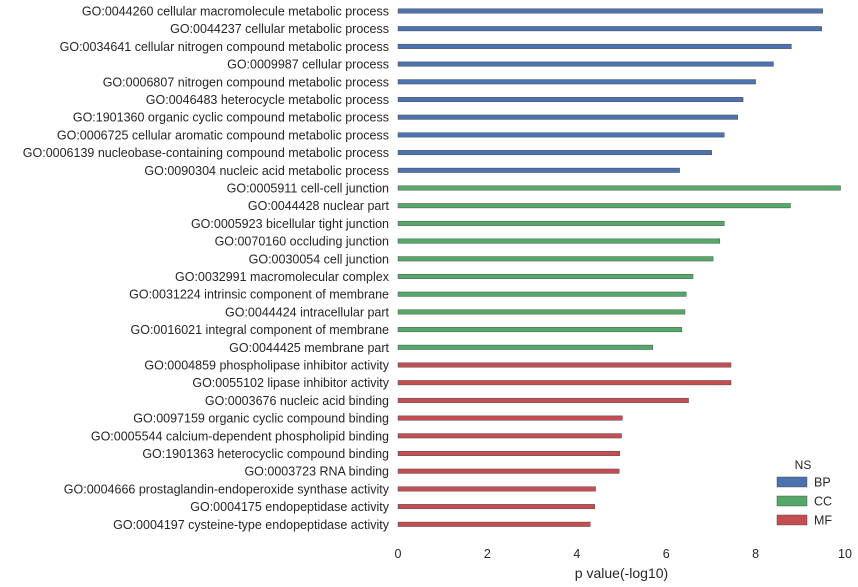 The image size is (858, 587). Describe the element at coordinates (319, 259) in the screenshot. I see `category-label: GO:0030054 cell junction` at that location.